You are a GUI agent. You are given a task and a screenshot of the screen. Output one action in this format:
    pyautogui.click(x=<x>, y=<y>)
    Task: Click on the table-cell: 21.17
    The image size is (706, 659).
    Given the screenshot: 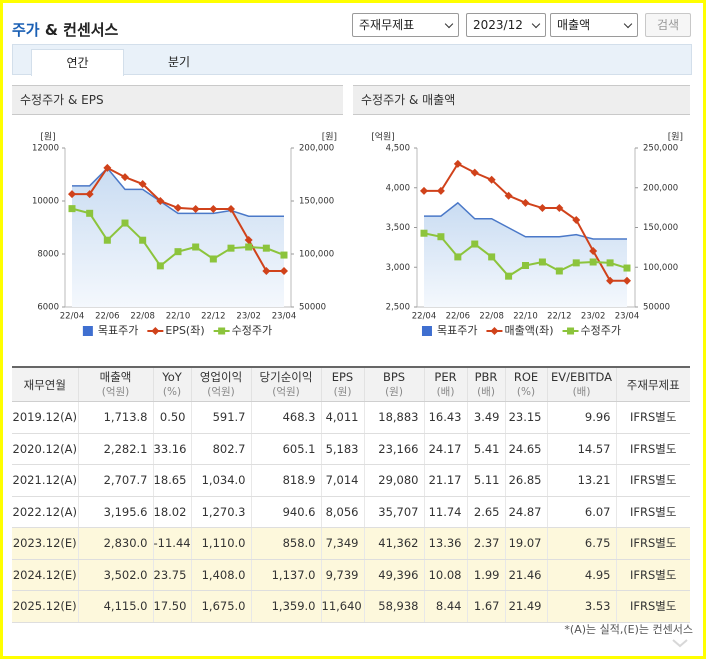 What is the action you would take?
    pyautogui.click(x=445, y=480)
    